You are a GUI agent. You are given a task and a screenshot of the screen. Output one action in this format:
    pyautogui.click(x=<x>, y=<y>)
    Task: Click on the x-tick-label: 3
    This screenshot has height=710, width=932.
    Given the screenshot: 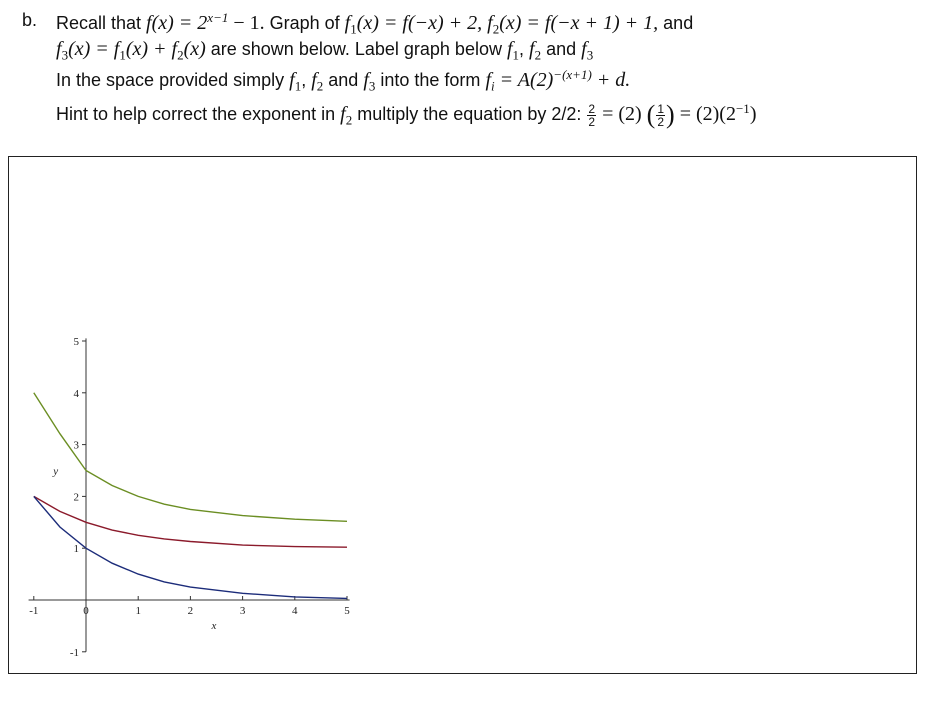 What is the action you would take?
    pyautogui.click(x=243, y=611)
    